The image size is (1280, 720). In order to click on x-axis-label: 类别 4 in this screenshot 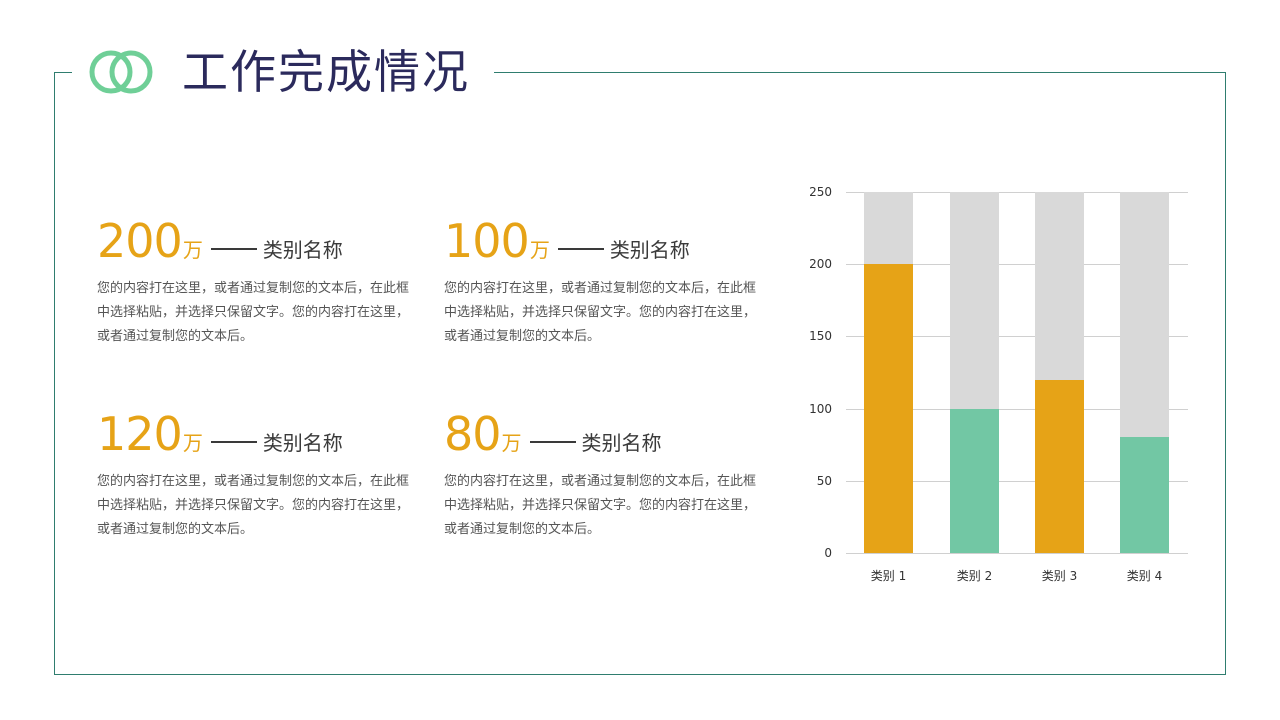, I will do `click(1144, 576)`.